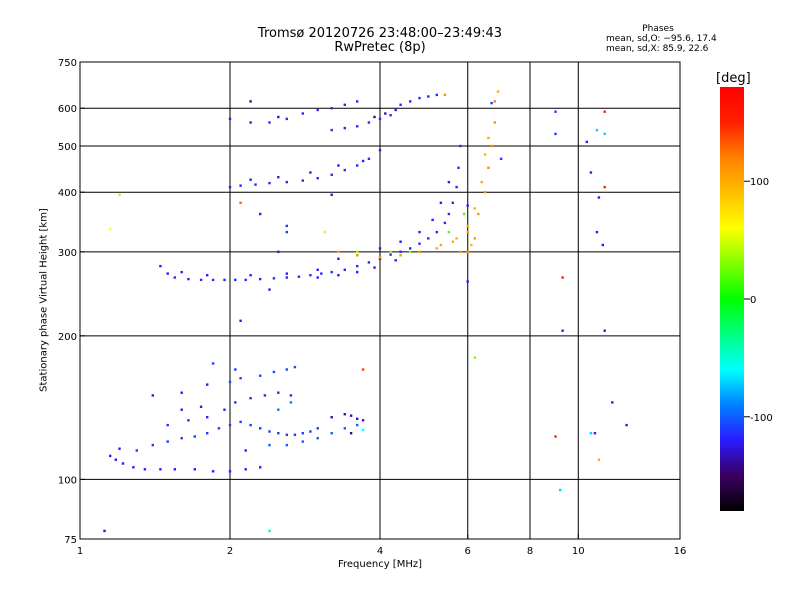 Image resolution: width=800 pixels, height=600 pixels. Describe the element at coordinates (680, 551) in the screenshot. I see `x-tick-label: 16` at that location.